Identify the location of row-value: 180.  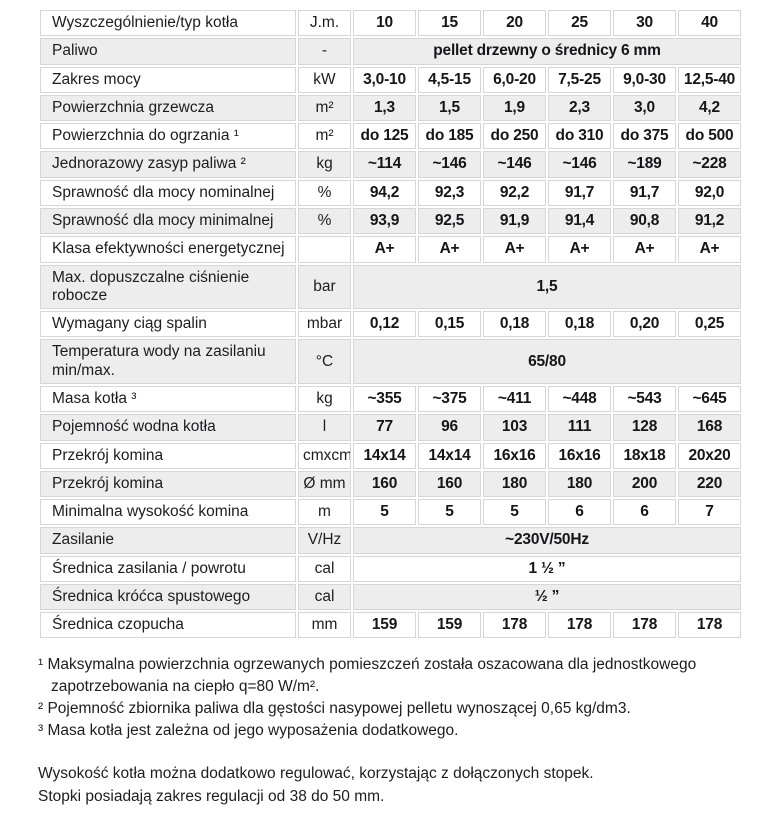
(579, 484).